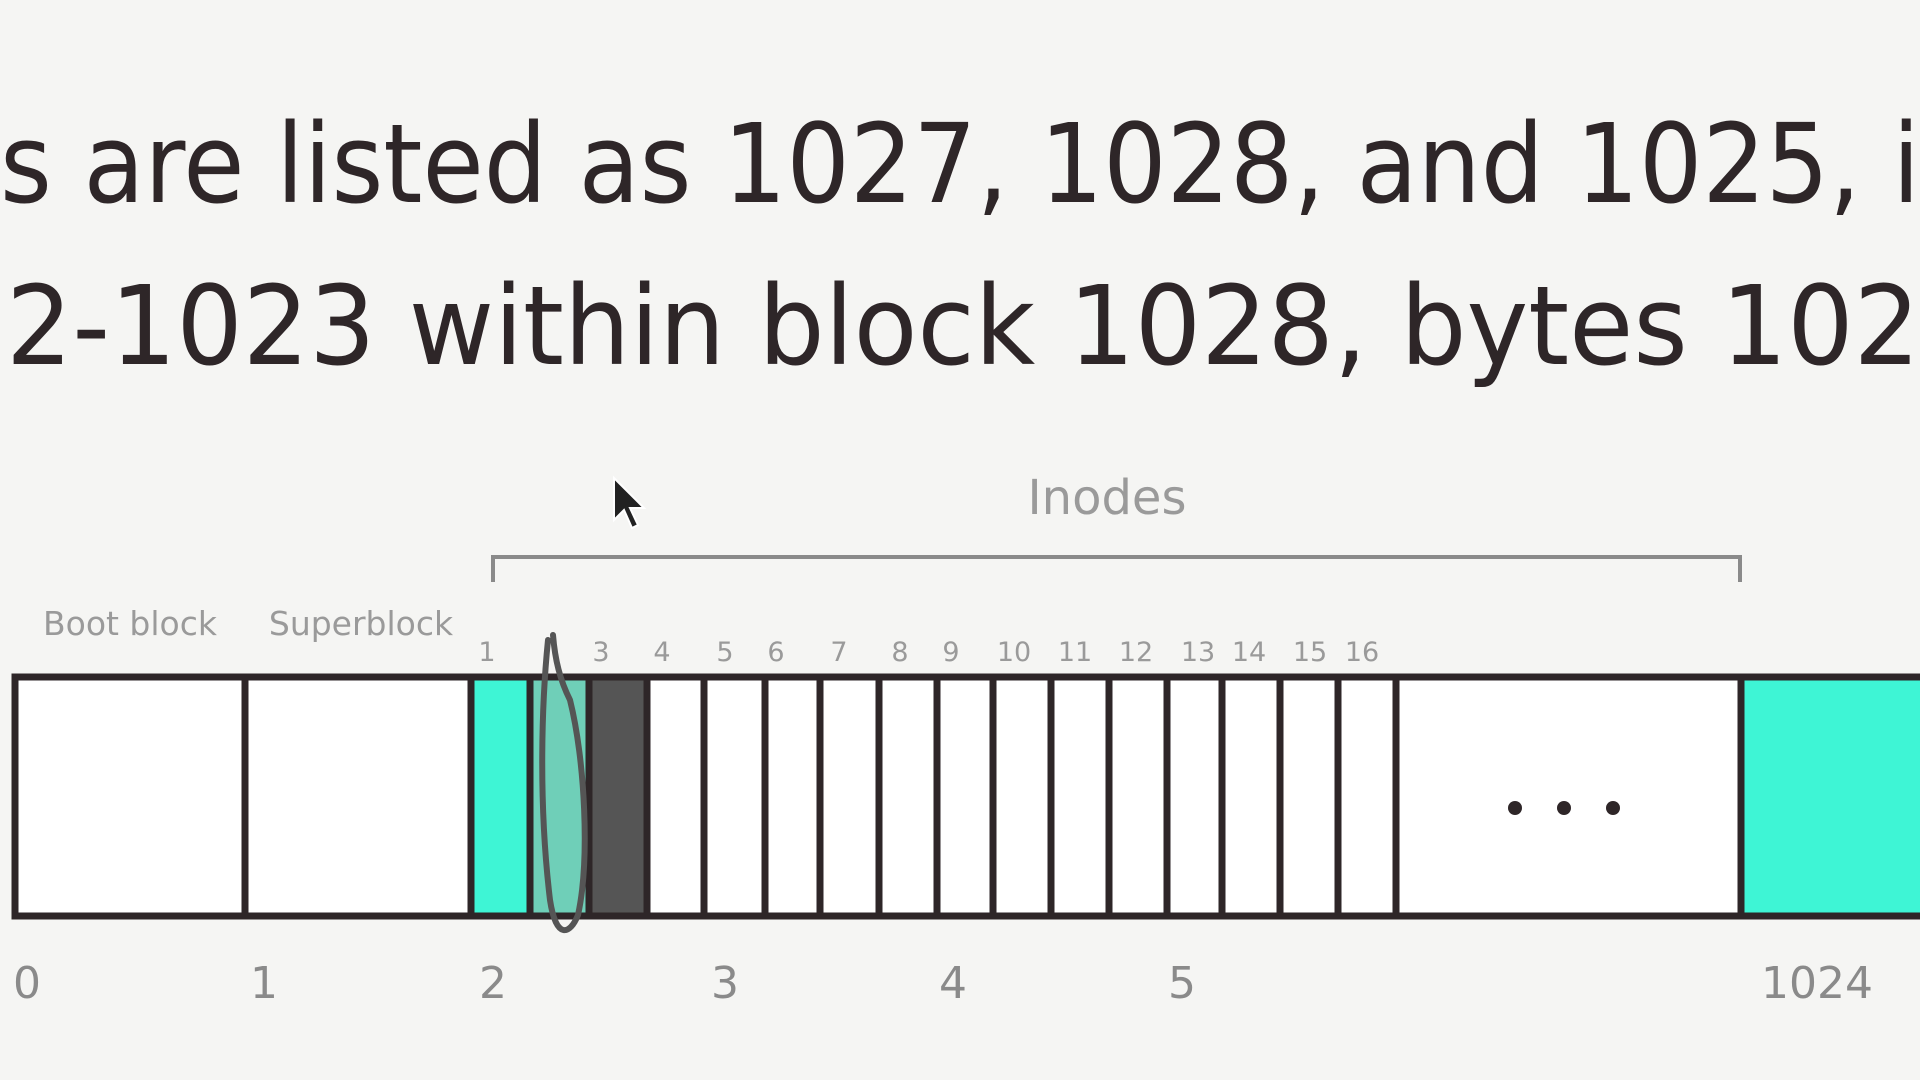 The image size is (1920, 1080). What do you see at coordinates (1310, 652) in the screenshot?
I see `inode-number: 15` at bounding box center [1310, 652].